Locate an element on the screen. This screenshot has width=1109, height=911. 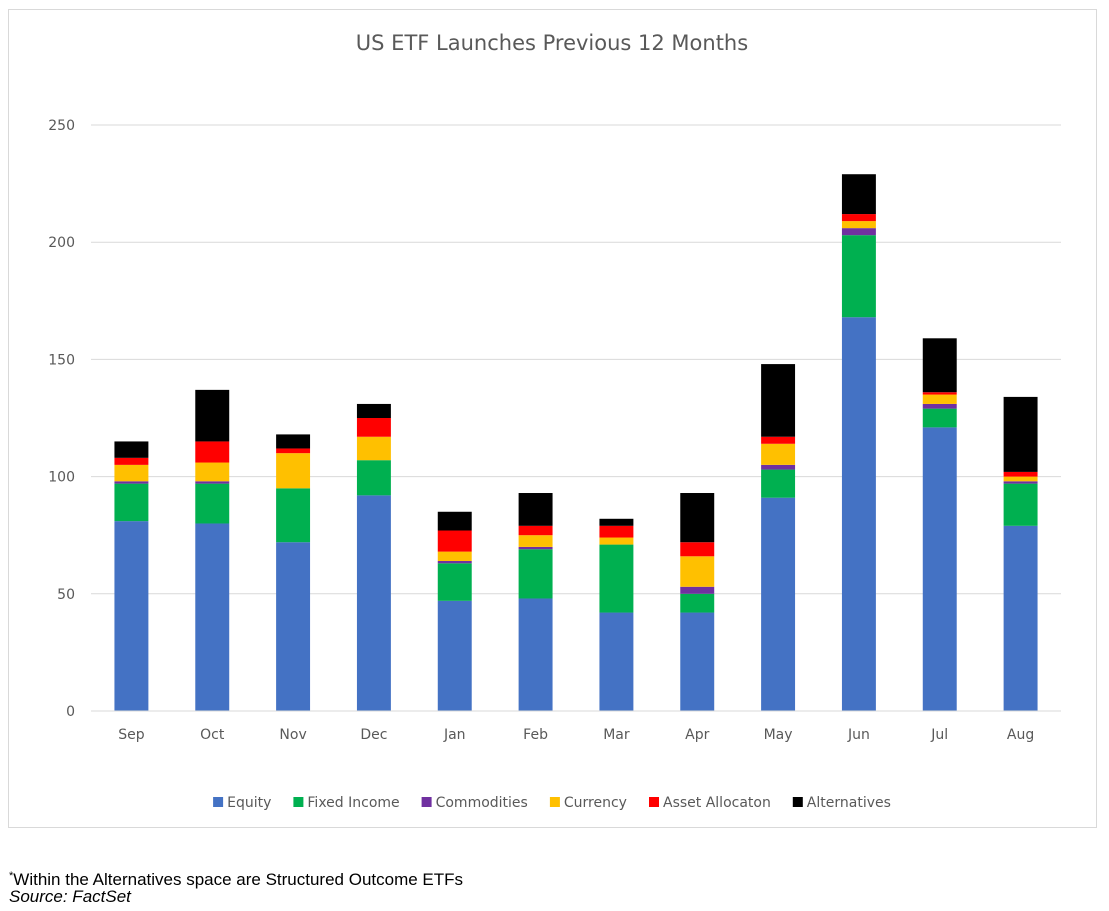
footnote-source: Source: FactSet is located at coordinates (70, 896).